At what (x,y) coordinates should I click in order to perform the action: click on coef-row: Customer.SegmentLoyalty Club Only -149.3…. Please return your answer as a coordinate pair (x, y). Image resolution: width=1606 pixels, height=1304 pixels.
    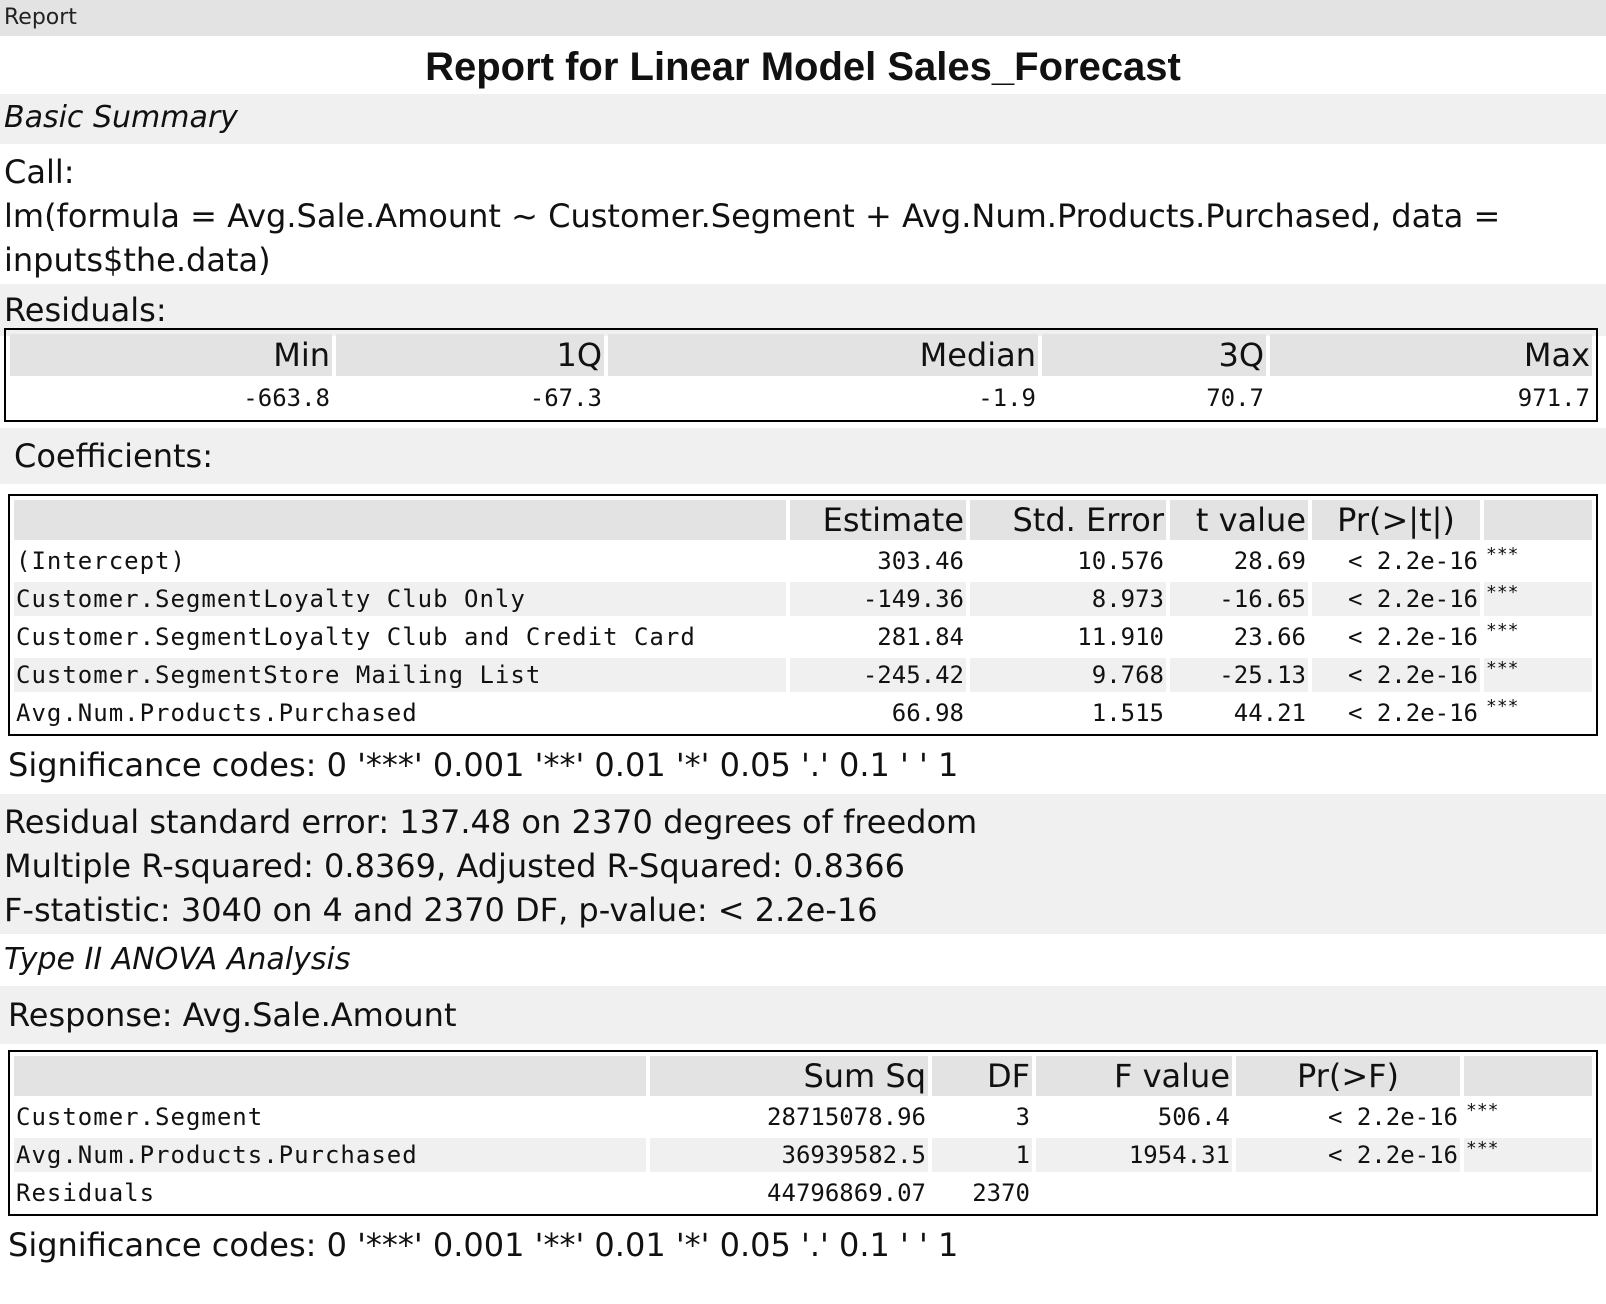
    Looking at the image, I should click on (803, 599).